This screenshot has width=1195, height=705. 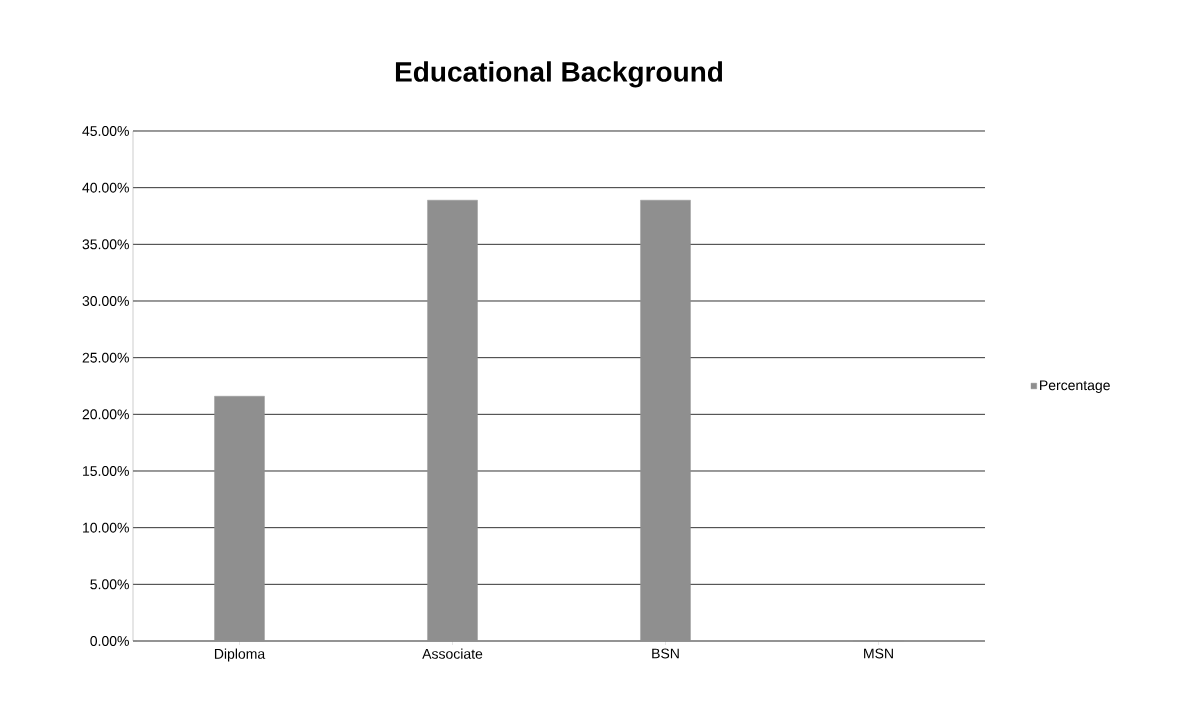 What do you see at coordinates (1075, 386) in the screenshot?
I see `legend-label: Percentage` at bounding box center [1075, 386].